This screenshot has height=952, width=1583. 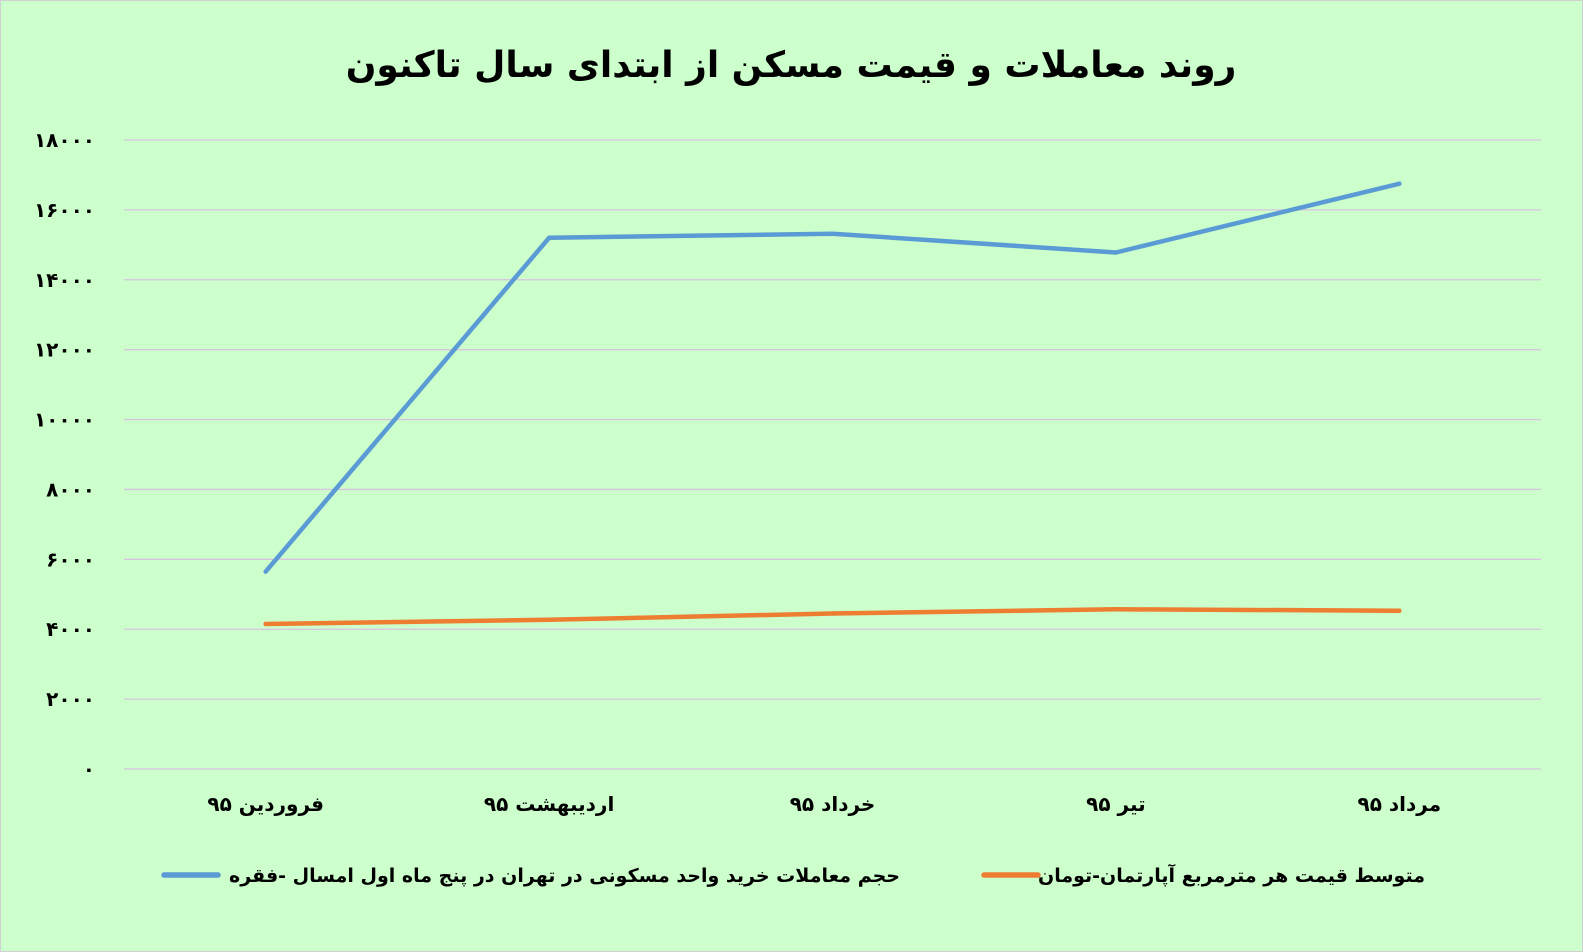 I want to click on legend-label: متوسط قیمت هر مترمربع آپارتمان-تومان, so click(x=1231, y=875).